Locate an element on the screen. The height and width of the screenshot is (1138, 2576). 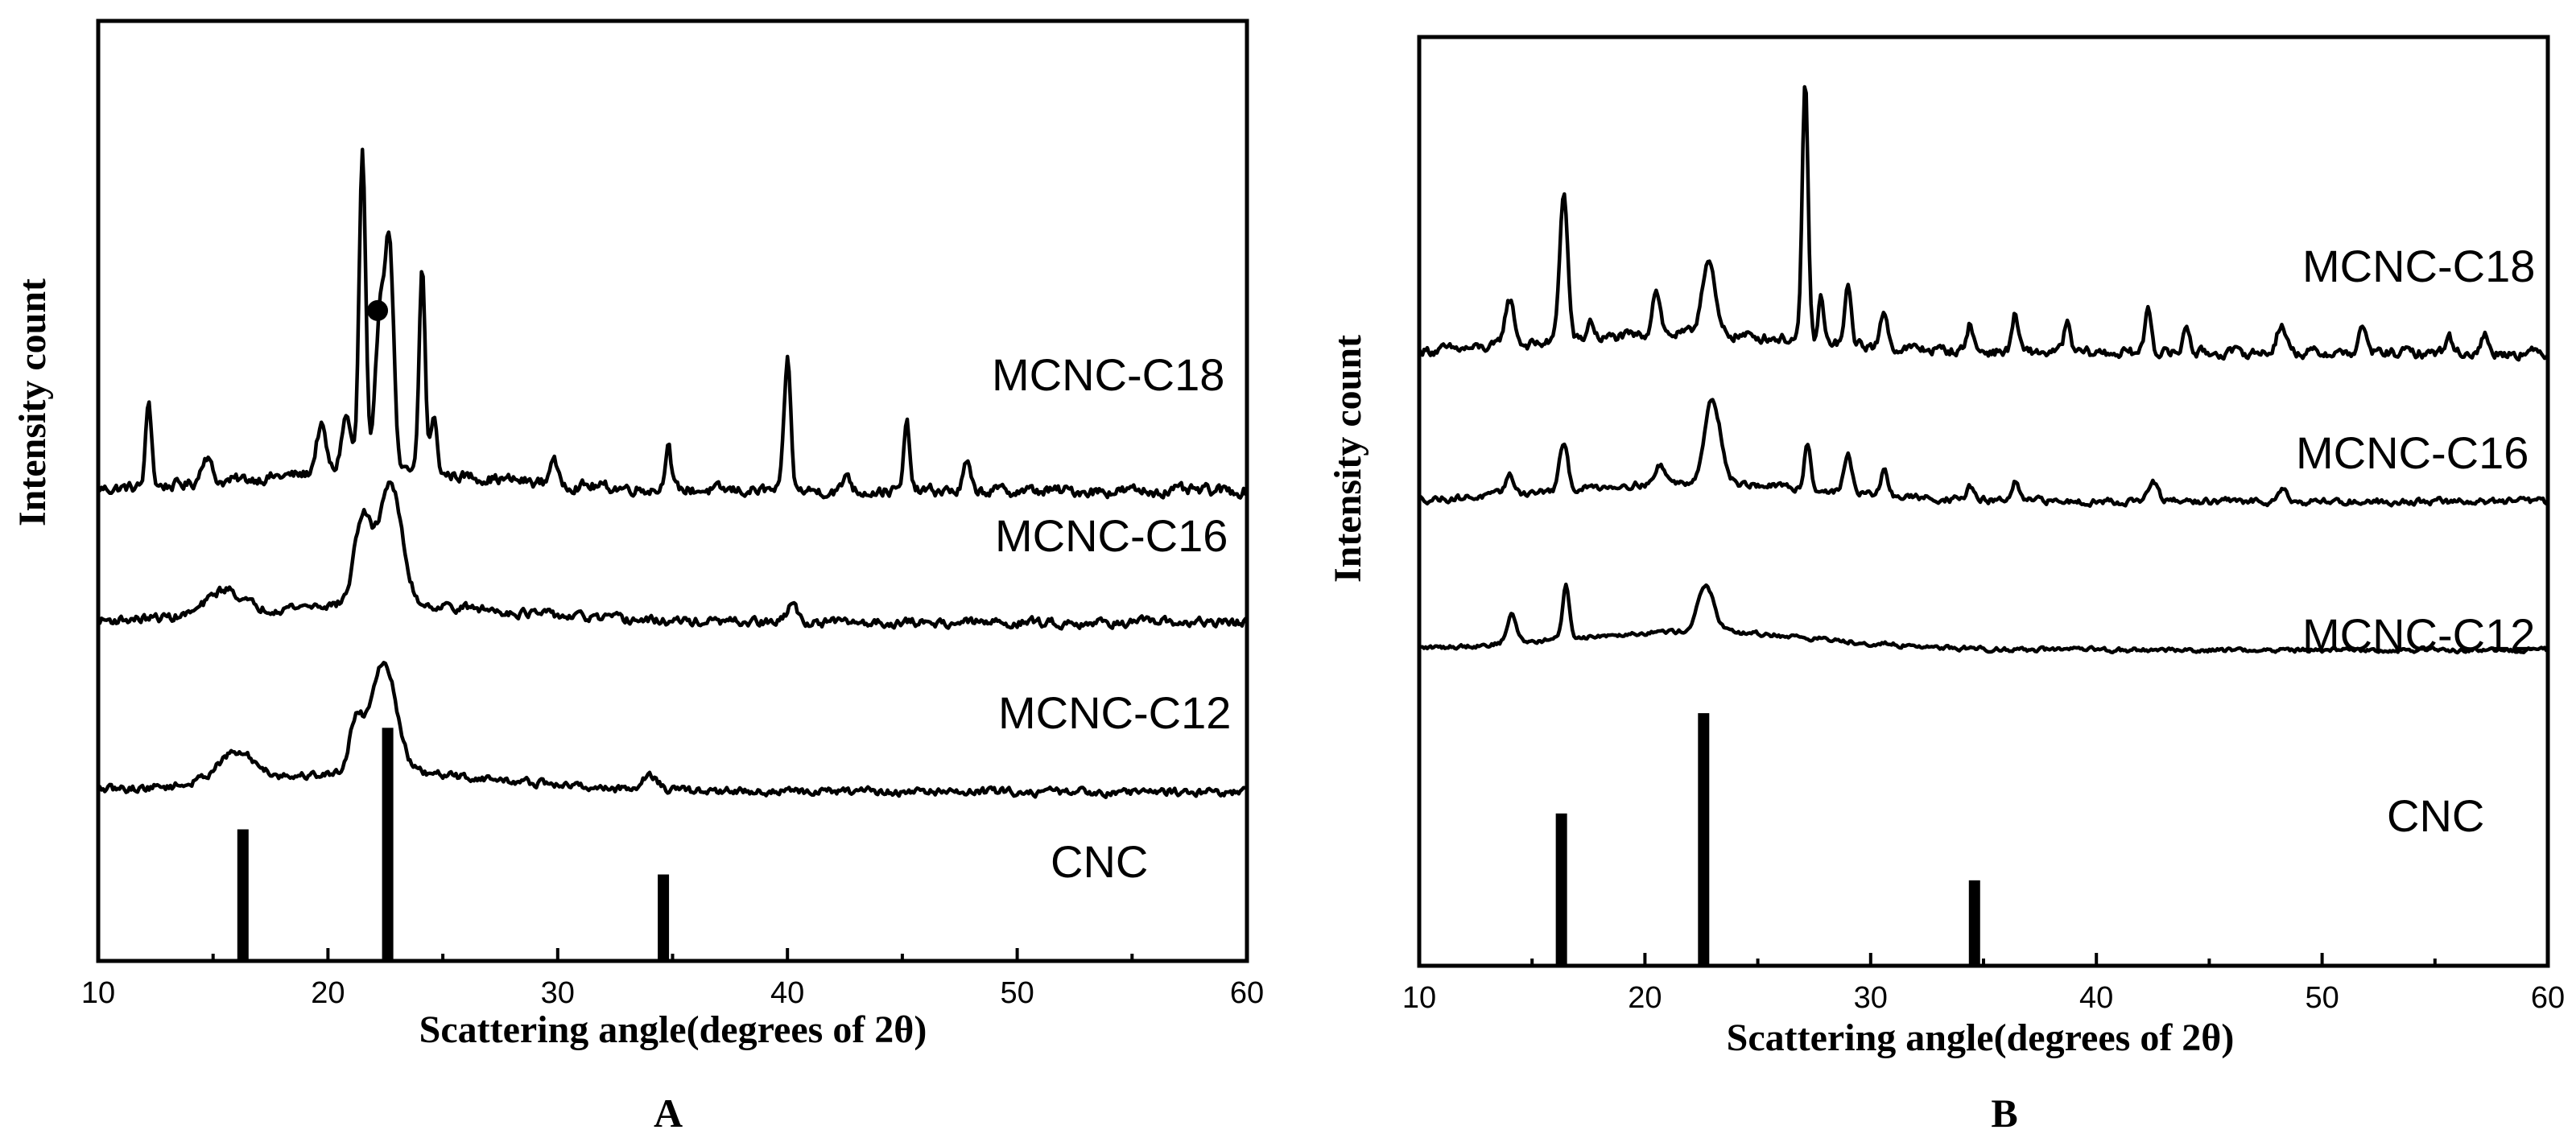
panel-a-label: A is located at coordinates (668, 1113).